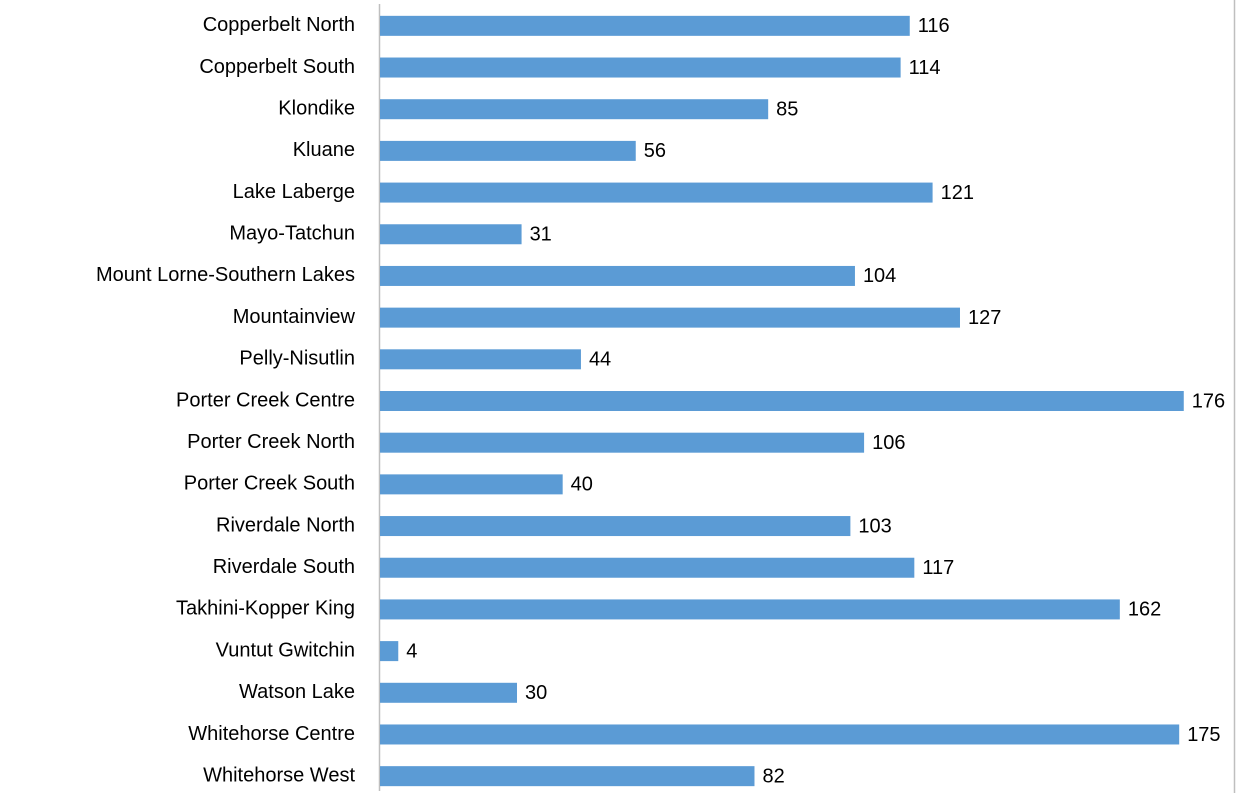  Describe the element at coordinates (284, 567) in the screenshot. I see `y-tick-label: Riverdale South` at that location.